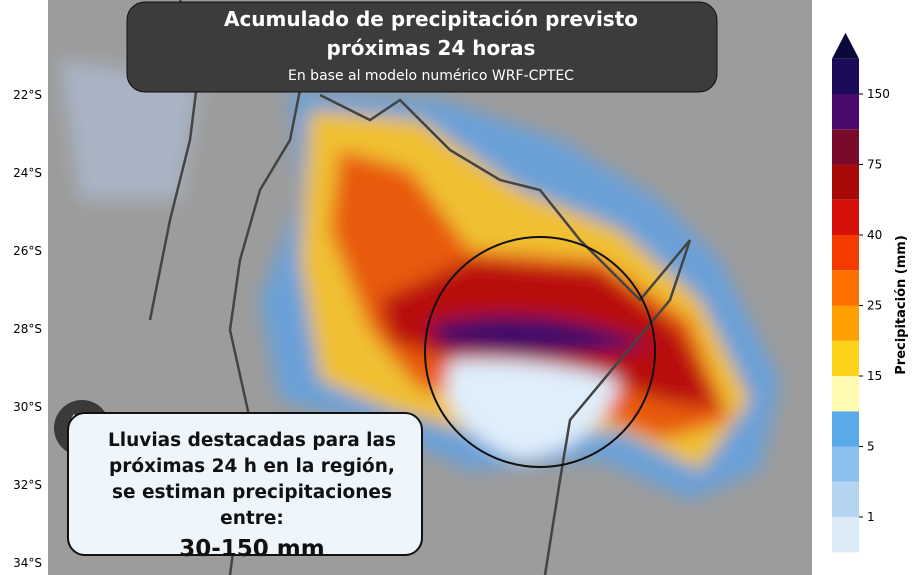  I want to click on lat-label: 28°S, so click(27, 329).